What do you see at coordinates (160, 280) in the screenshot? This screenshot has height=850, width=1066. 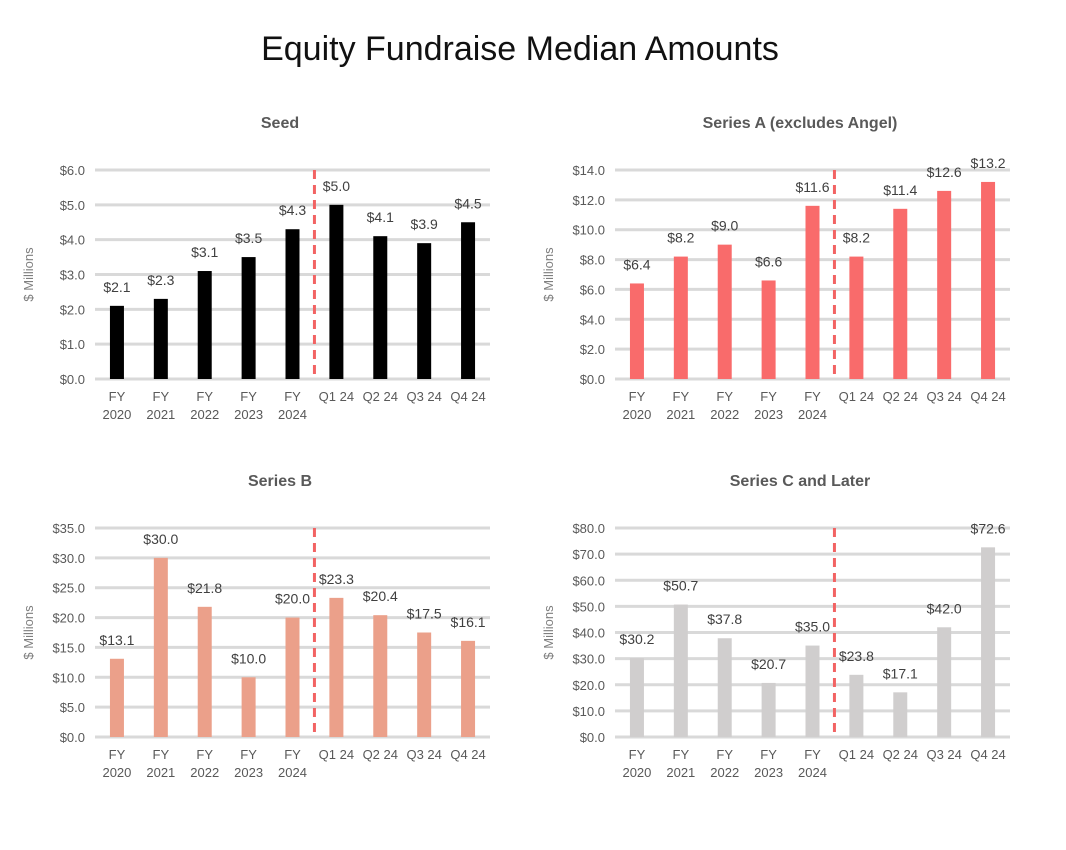 I see `data-label: $2.3` at bounding box center [160, 280].